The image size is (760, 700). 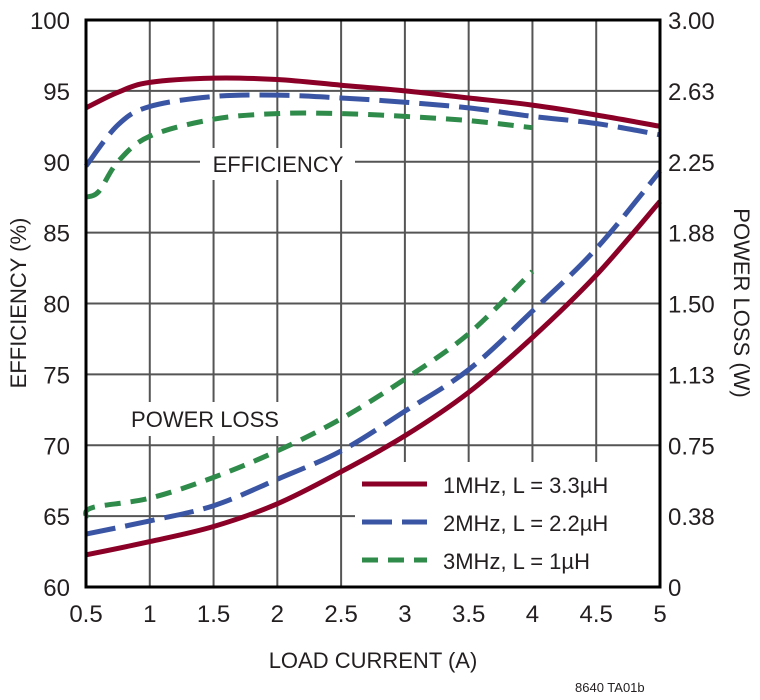 I want to click on y-tick-label: 70, so click(x=56, y=446).